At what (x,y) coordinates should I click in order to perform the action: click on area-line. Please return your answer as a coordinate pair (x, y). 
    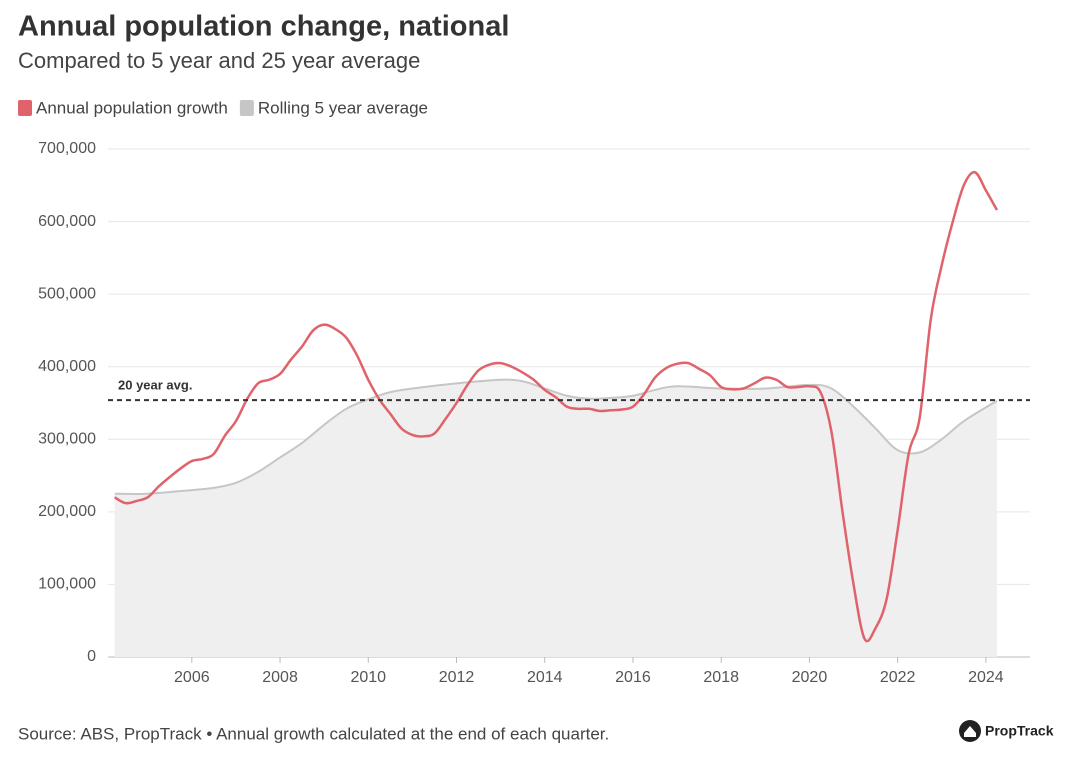
    Looking at the image, I should click on (556, 436).